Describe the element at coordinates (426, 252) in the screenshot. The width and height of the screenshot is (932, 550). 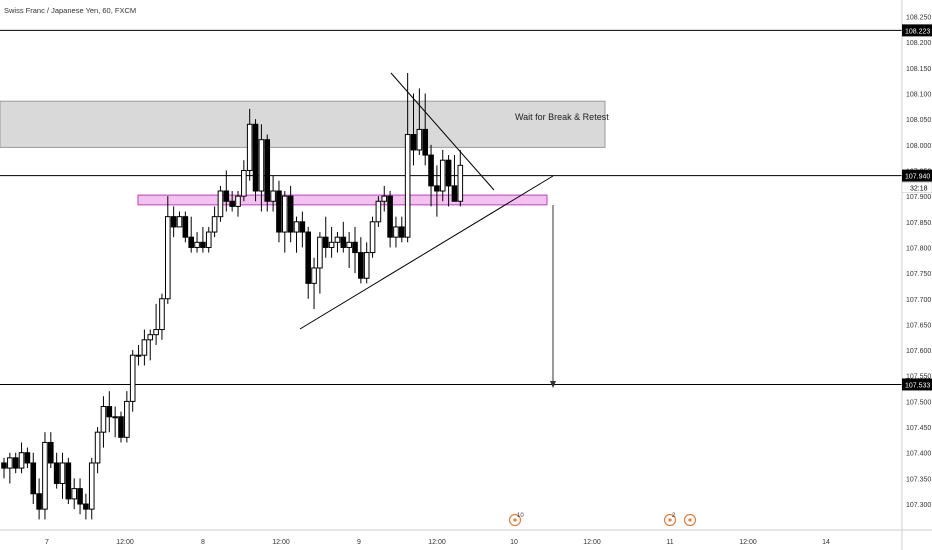
I see `ascending-trendline` at that location.